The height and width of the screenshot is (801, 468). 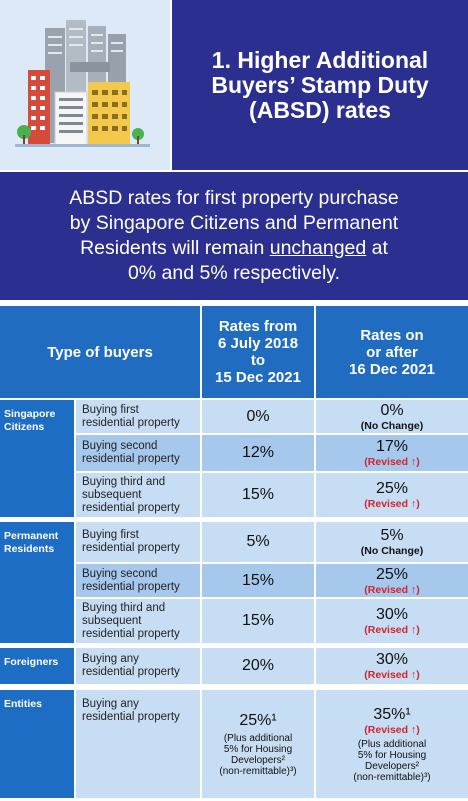 What do you see at coordinates (320, 59) in the screenshot?
I see `title-line: 1. Higher Additional` at bounding box center [320, 59].